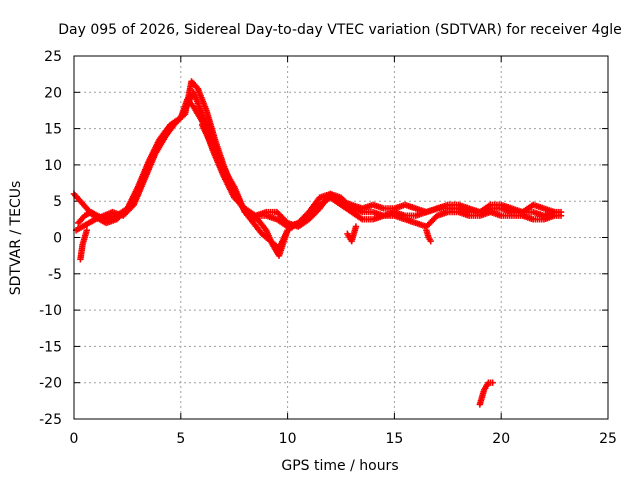 The width and height of the screenshot is (640, 480). Describe the element at coordinates (50, 311) in the screenshot. I see `y-tick-label: -10` at that location.